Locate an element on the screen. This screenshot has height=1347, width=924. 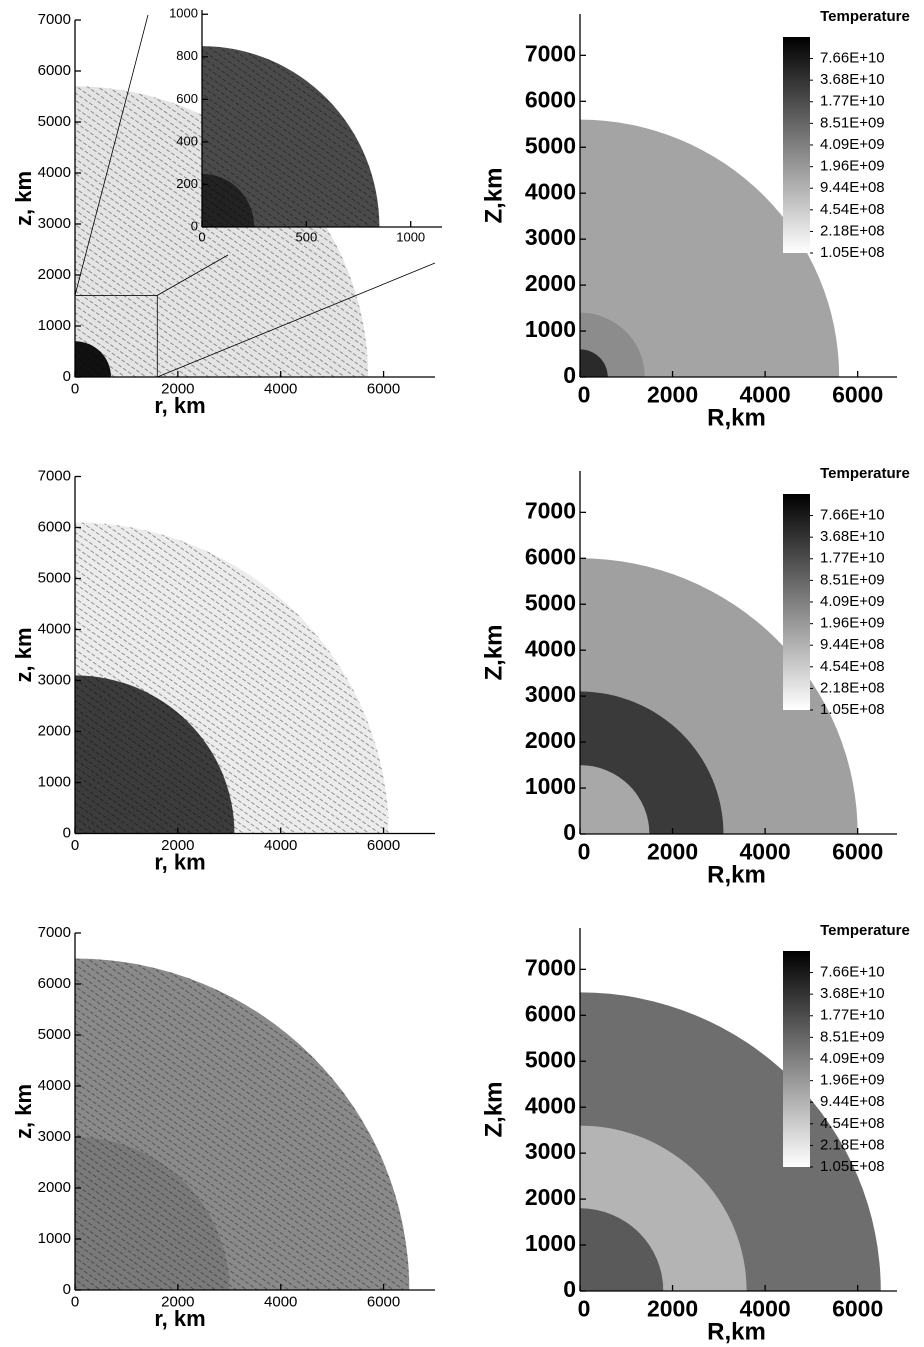
colorbar-tick-label: 3.68E+10 is located at coordinates (852, 79).